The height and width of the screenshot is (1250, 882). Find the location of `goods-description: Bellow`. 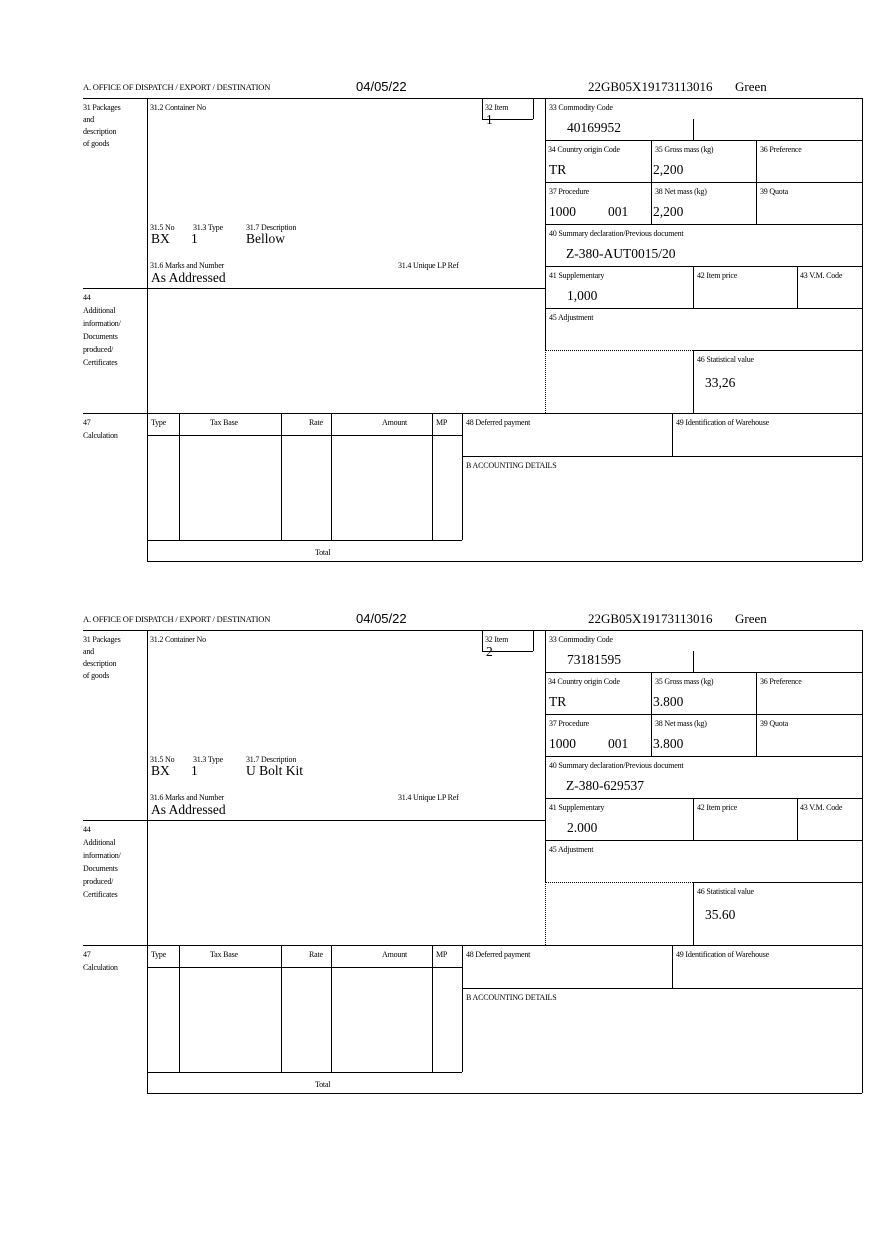

goods-description: Bellow is located at coordinates (265, 238).